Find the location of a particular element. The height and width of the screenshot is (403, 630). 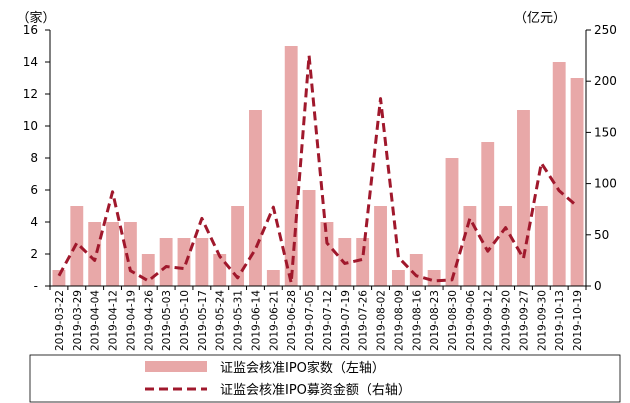

y-axis-left-label: （家） is located at coordinates (35, 18).